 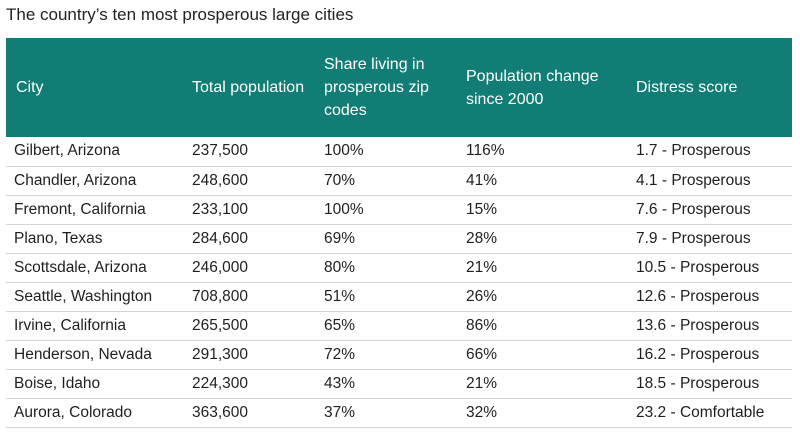 I want to click on distress-score-cell: 10.5 - Prosperous, so click(x=698, y=267).